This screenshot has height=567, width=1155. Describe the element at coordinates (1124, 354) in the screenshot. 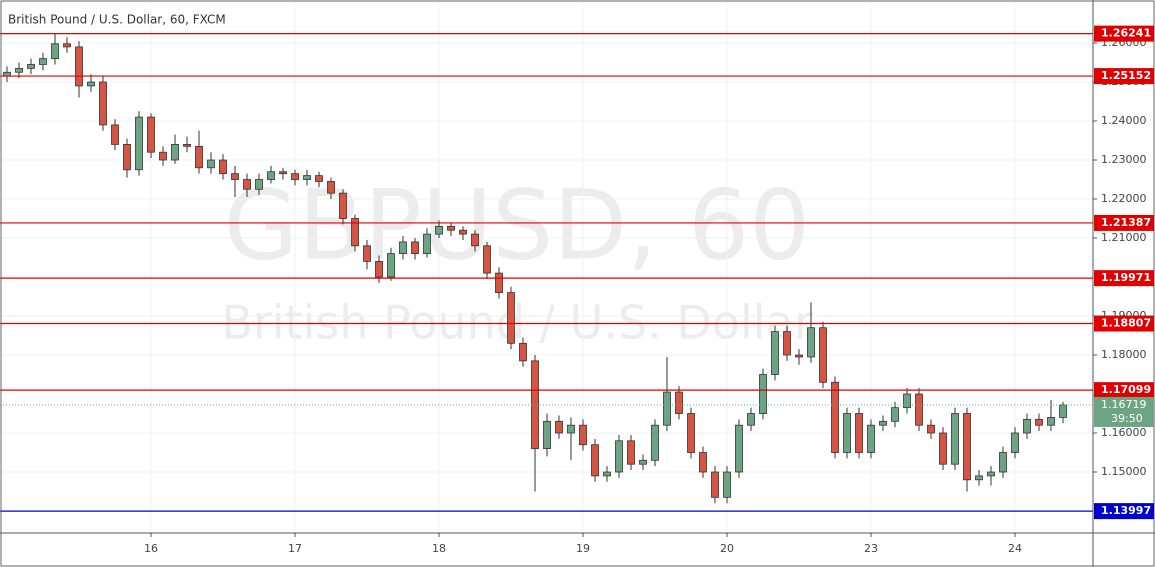

I see `y-tick-label: 1.18000` at that location.